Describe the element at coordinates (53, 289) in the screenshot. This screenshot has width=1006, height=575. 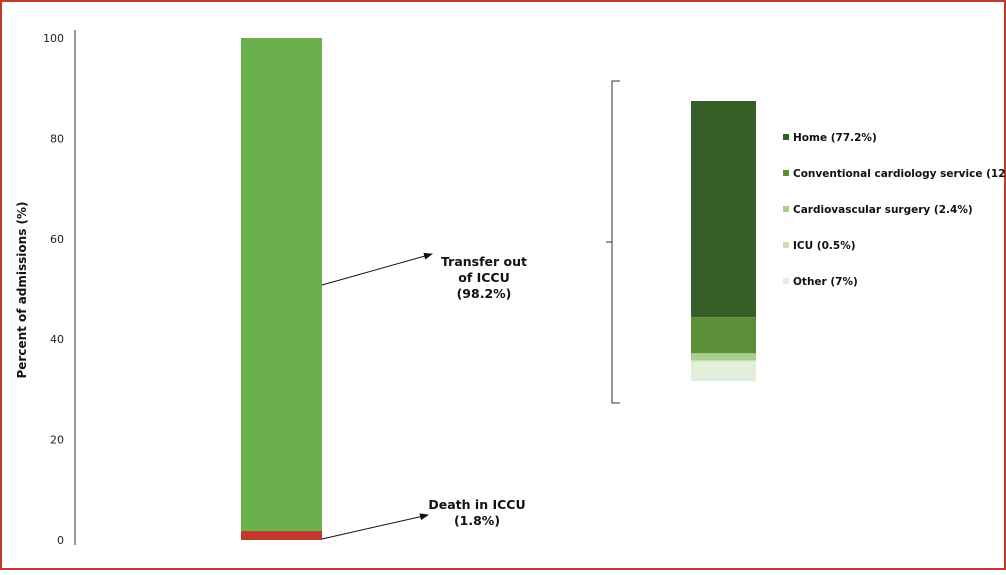
I see `y-ticks: 0 20 40 60 80 100` at that location.